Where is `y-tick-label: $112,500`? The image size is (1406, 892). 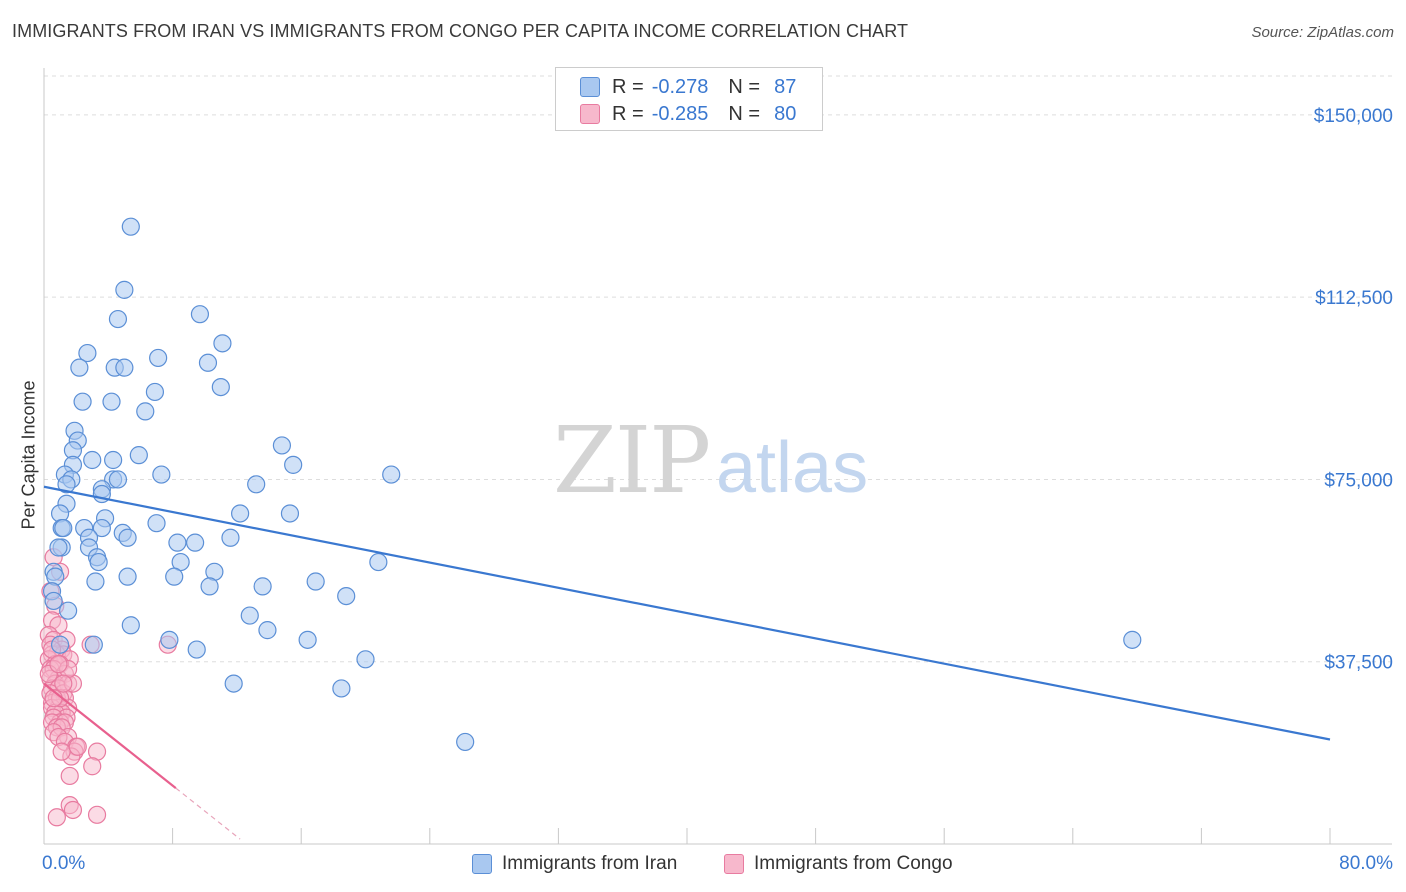 y-tick-label: $112,500 is located at coordinates (1354, 298).